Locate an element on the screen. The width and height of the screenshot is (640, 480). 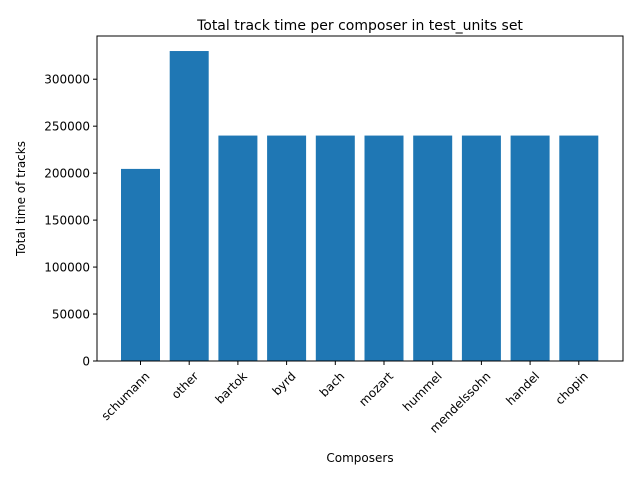
y-tick-label-200000: 200000 is located at coordinates (67, 174).